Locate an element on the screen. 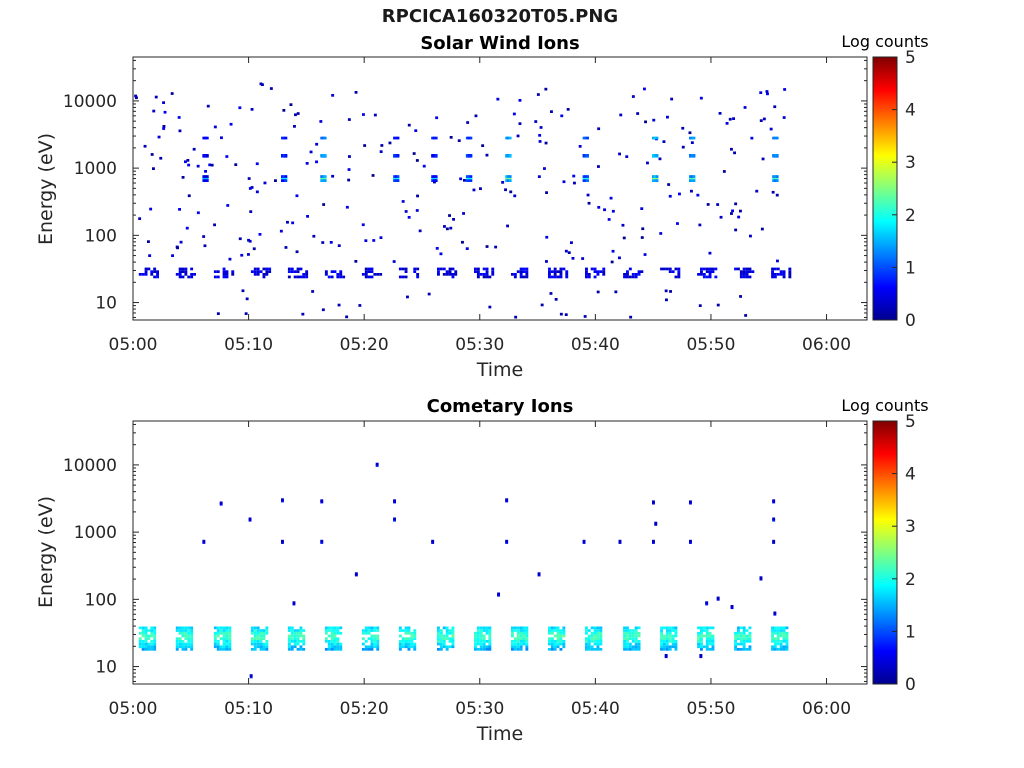 Image resolution: width=1024 pixels, height=768 pixels. x-tick-label: 05:50 is located at coordinates (710, 709).